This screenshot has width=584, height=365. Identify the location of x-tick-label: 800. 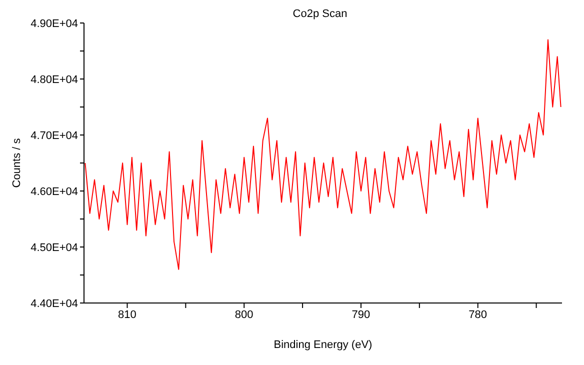
(244, 314).